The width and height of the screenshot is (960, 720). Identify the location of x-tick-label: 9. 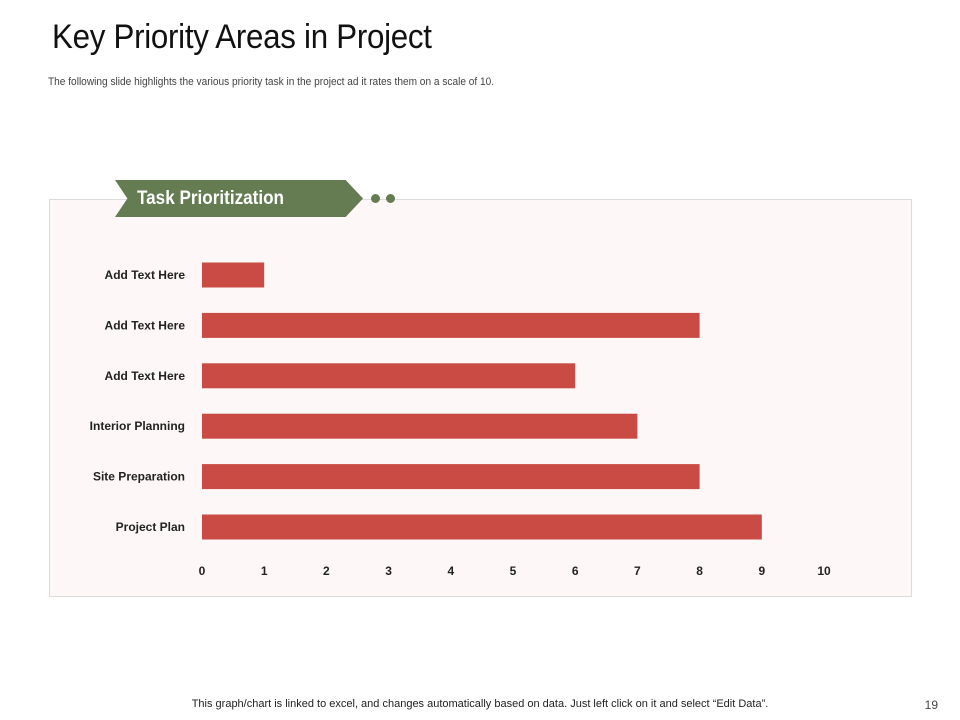
(761, 571).